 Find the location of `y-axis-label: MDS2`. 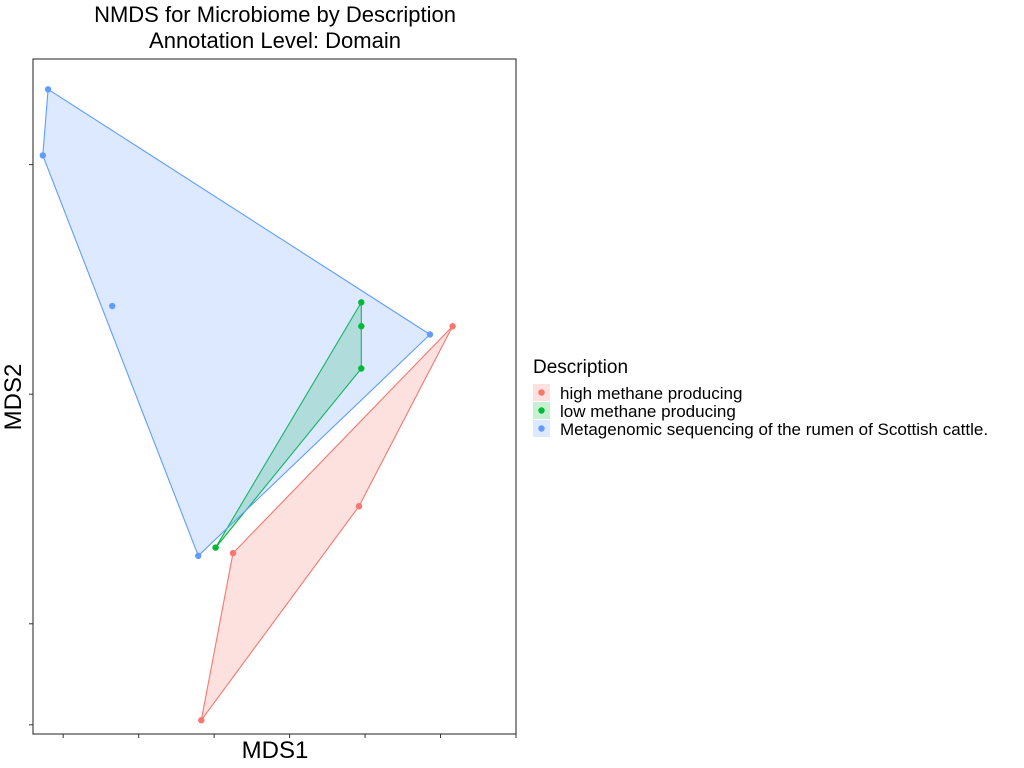

y-axis-label: MDS2 is located at coordinates (13, 397).